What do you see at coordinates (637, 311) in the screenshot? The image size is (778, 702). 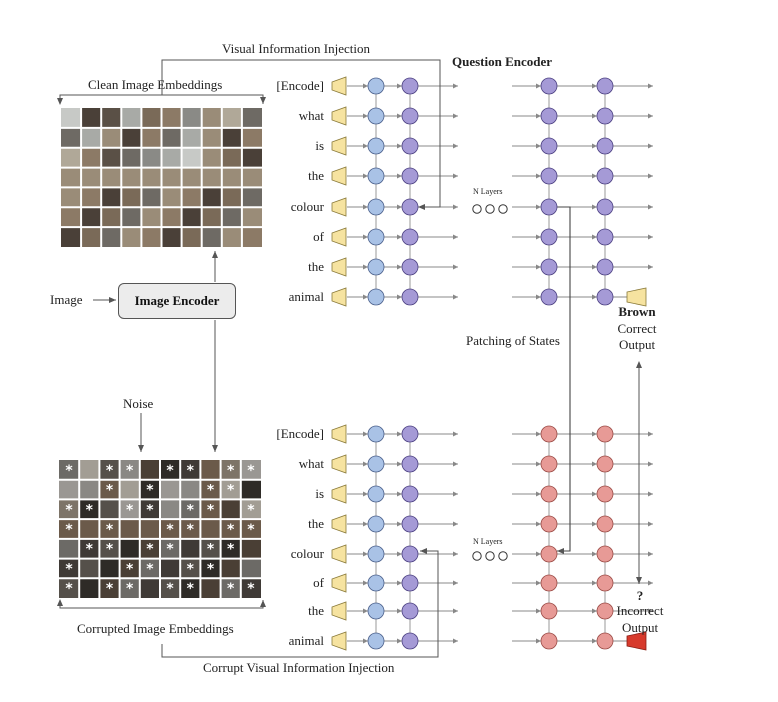 I see `correct-output-word: Brown` at bounding box center [637, 311].